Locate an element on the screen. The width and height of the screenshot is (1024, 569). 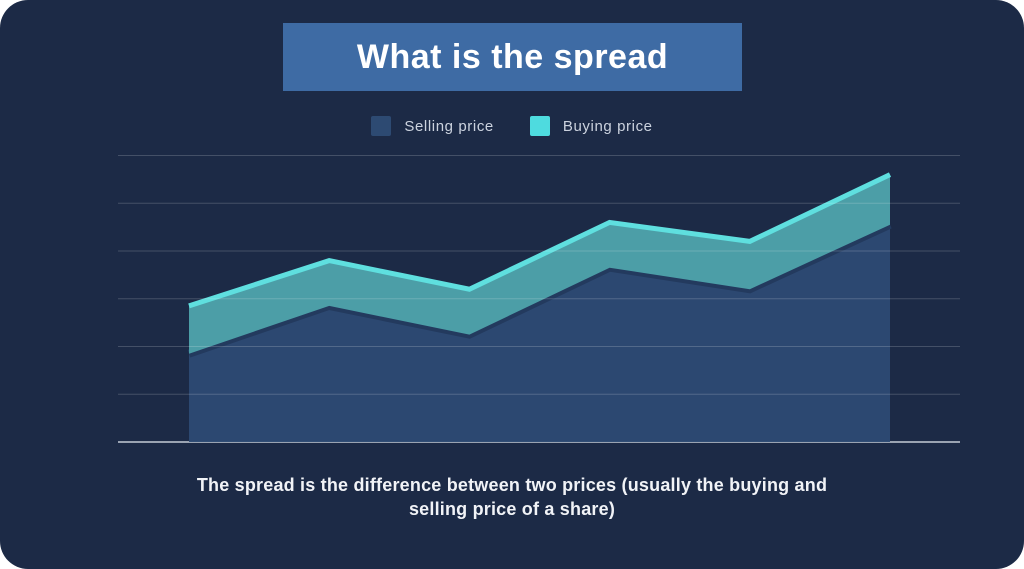
legend-item-buying-price: Buying price is located at coordinates (591, 126).